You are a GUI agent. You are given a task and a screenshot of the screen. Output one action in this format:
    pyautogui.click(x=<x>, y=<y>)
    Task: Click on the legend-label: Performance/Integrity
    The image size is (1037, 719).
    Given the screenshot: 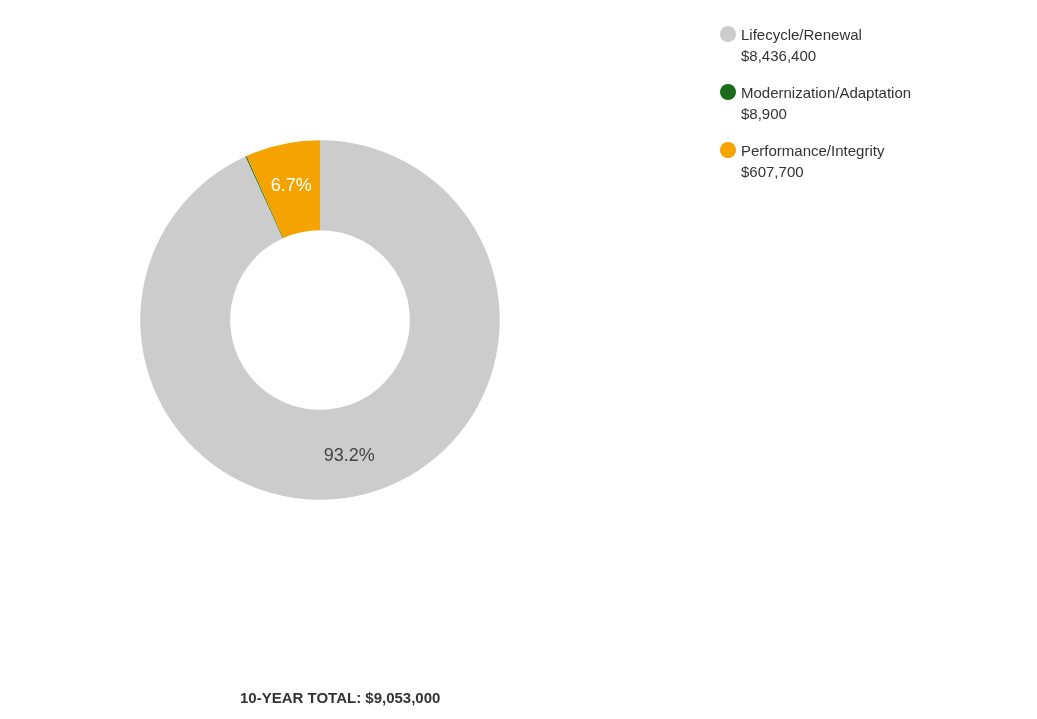 What is the action you would take?
    pyautogui.click(x=813, y=150)
    